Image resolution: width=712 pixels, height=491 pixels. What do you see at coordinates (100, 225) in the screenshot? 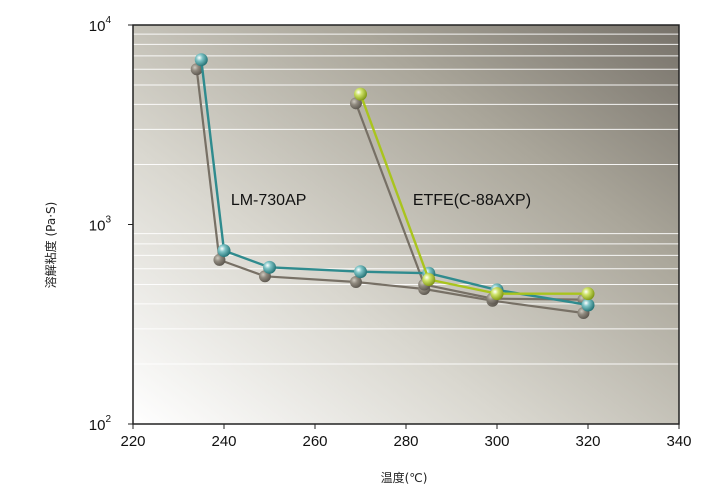
I see `y-tick-label: 10³` at bounding box center [100, 225].